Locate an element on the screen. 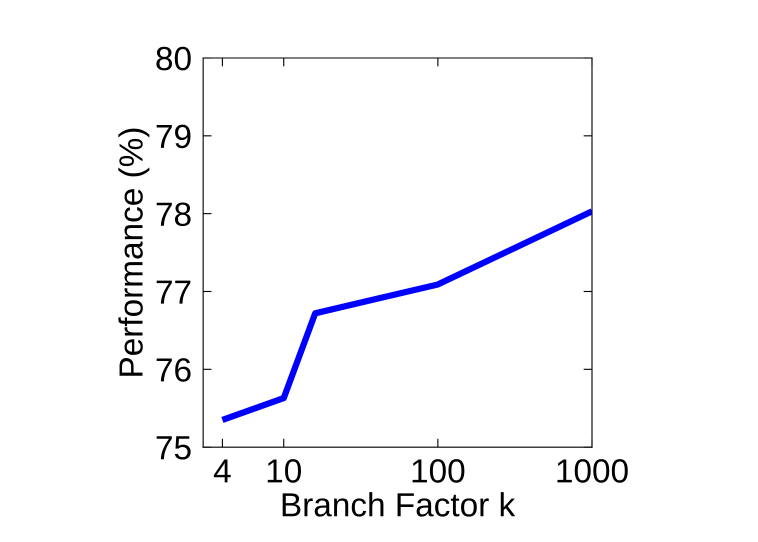  y-axis-title: Performance (%) is located at coordinates (134, 252).